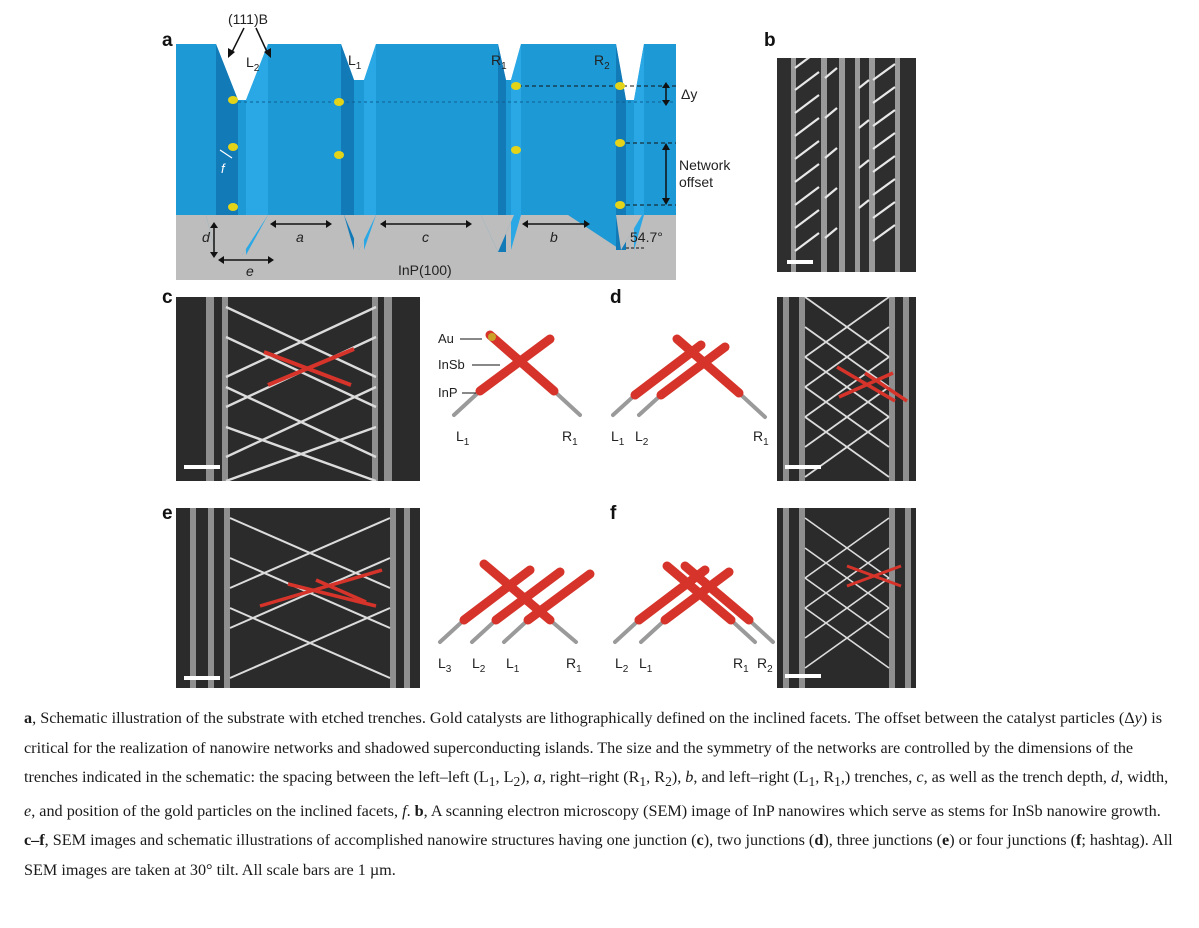 Image resolution: width=1199 pixels, height=928 pixels. Describe the element at coordinates (298, 389) in the screenshot. I see `sem-image-c` at that location.